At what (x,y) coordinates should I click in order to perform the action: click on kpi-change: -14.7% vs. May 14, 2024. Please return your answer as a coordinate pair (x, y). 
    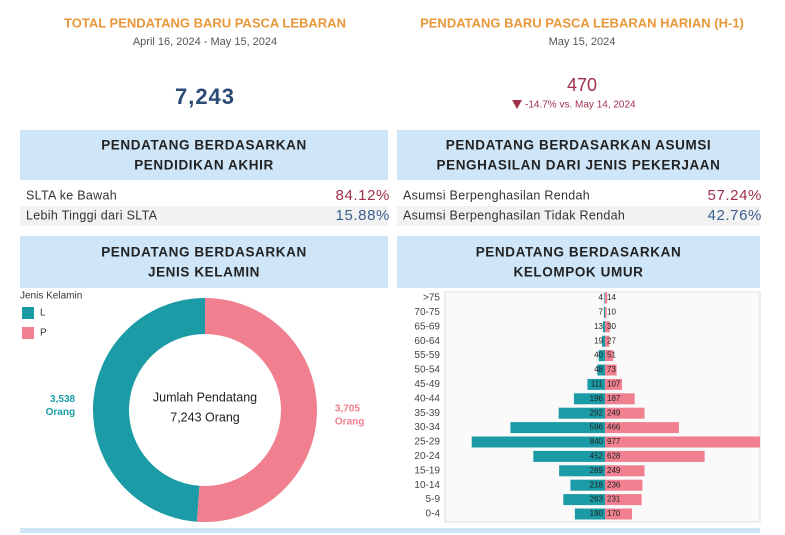
    Looking at the image, I should click on (580, 105).